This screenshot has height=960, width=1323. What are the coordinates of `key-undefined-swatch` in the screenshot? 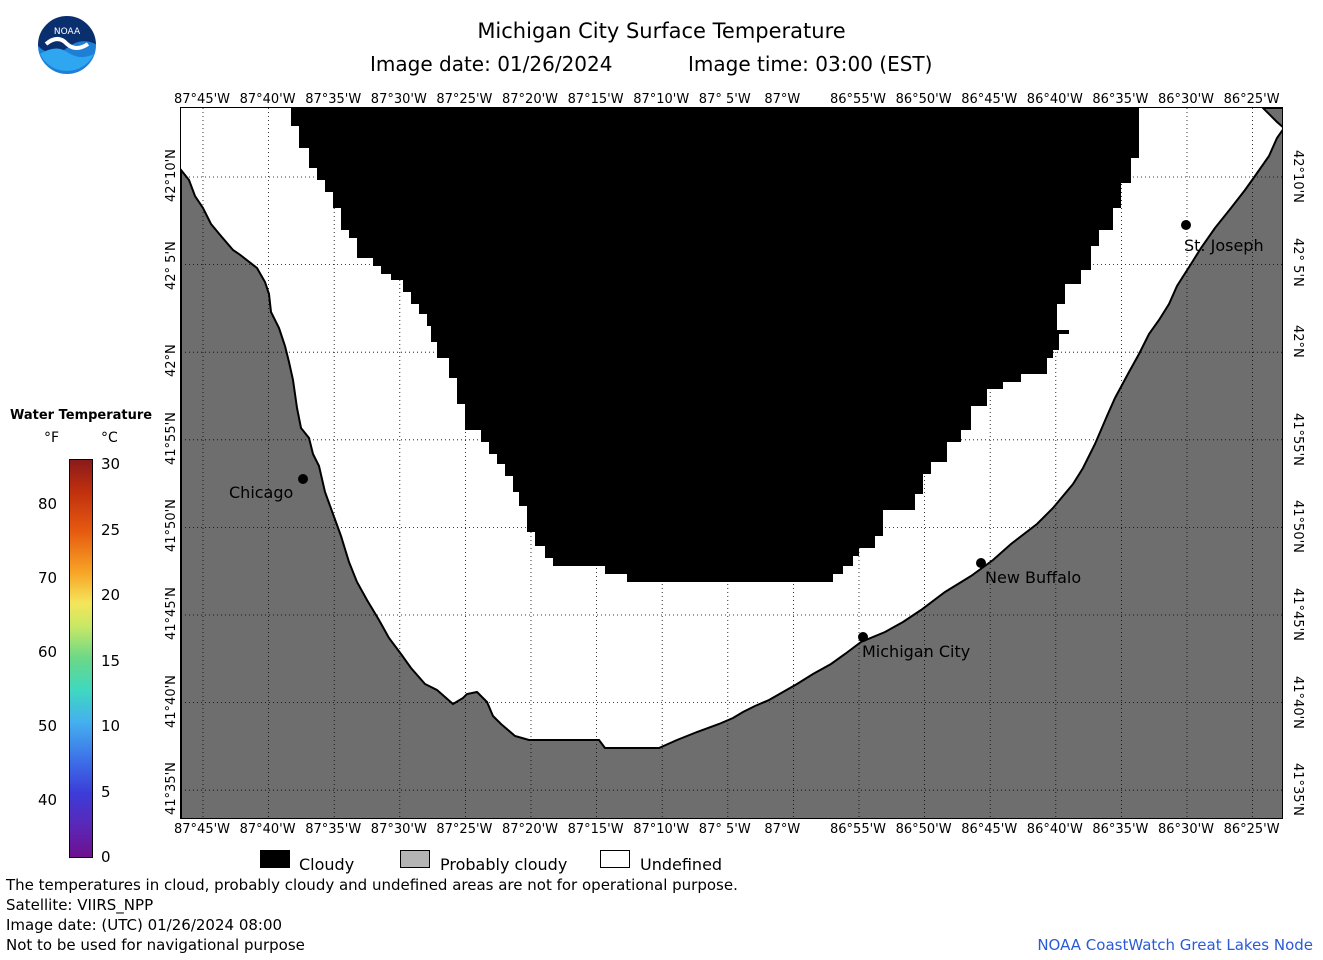 It's located at (615, 859).